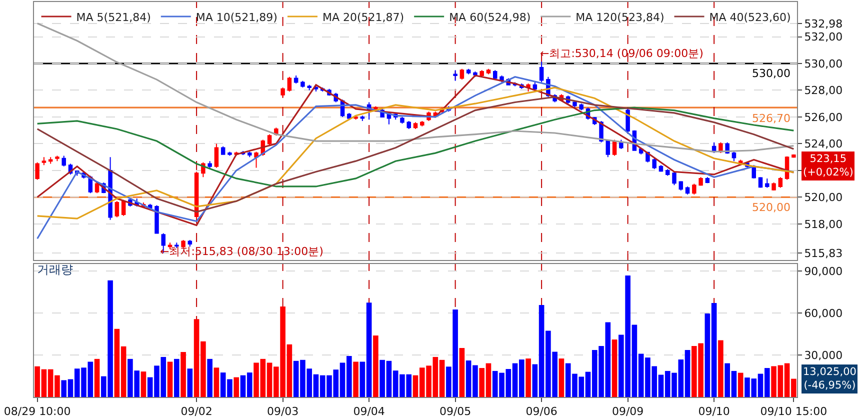 This screenshot has height=417, width=863. I want to click on y-tick-label: 30,000, so click(823, 355).